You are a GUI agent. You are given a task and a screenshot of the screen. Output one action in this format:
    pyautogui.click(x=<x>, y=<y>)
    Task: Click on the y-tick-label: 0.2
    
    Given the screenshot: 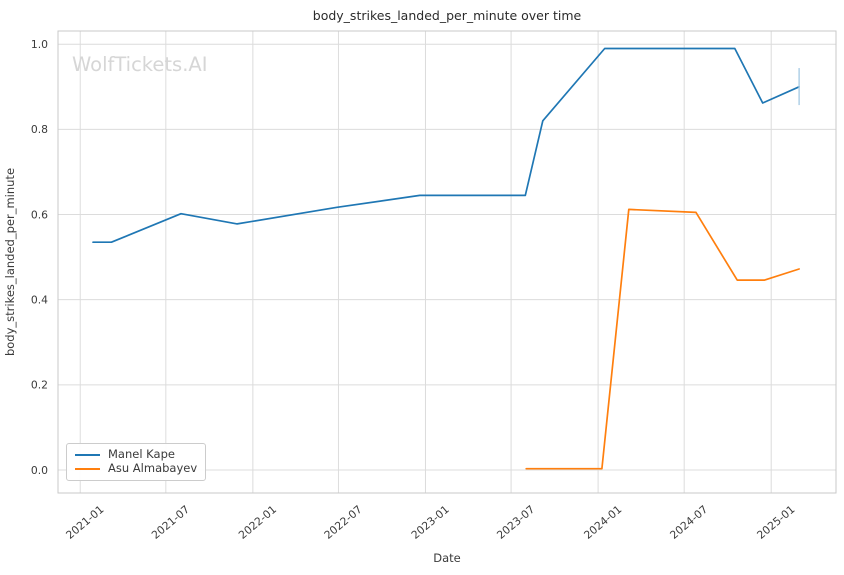 What is the action you would take?
    pyautogui.click(x=39, y=385)
    